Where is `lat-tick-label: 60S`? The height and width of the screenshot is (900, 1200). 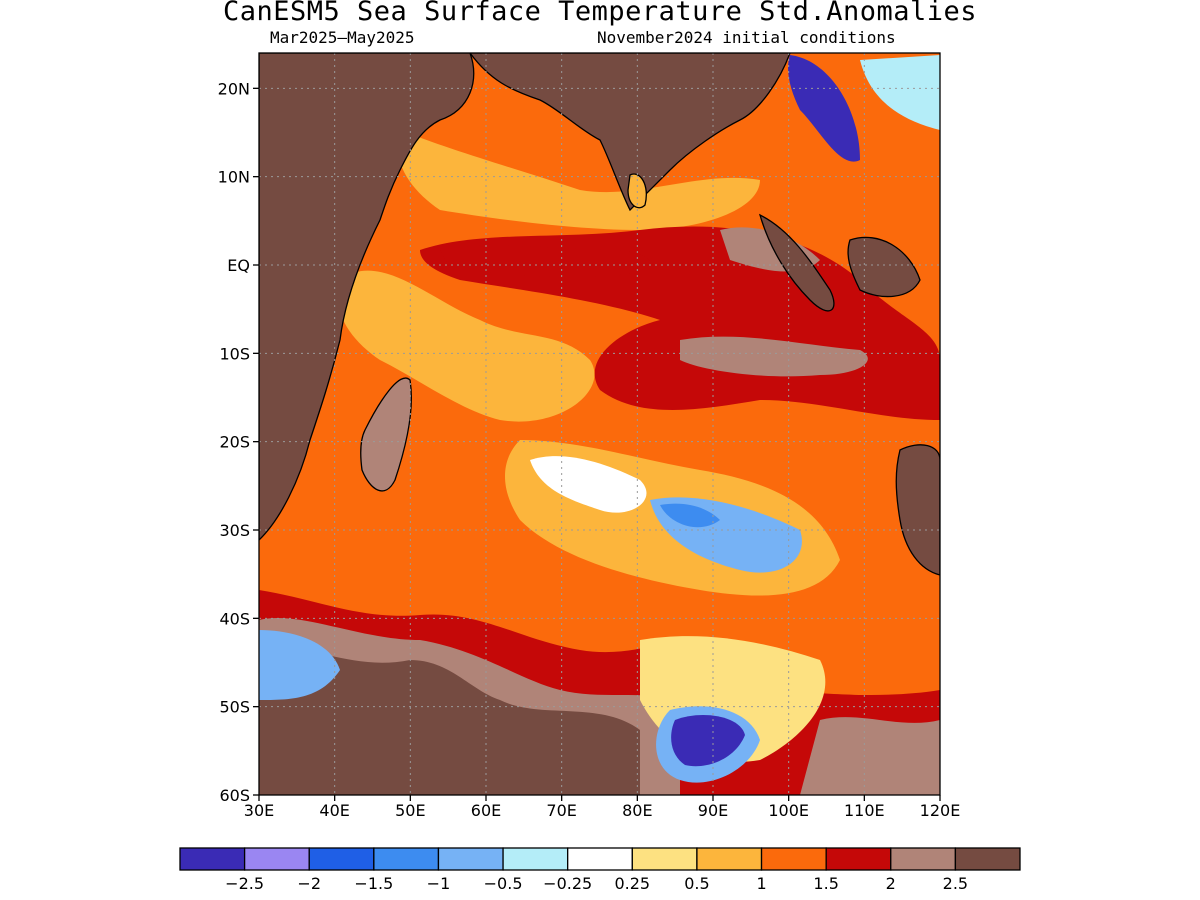 lat-tick-label: 60S is located at coordinates (234, 795).